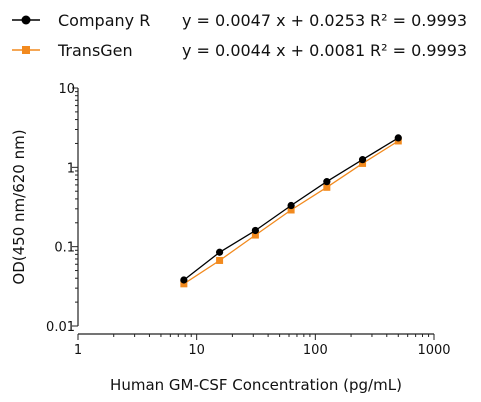 This screenshot has width=481, height=402. What do you see at coordinates (315, 350) in the screenshot?
I see `x-tick-label: 100` at bounding box center [315, 350].